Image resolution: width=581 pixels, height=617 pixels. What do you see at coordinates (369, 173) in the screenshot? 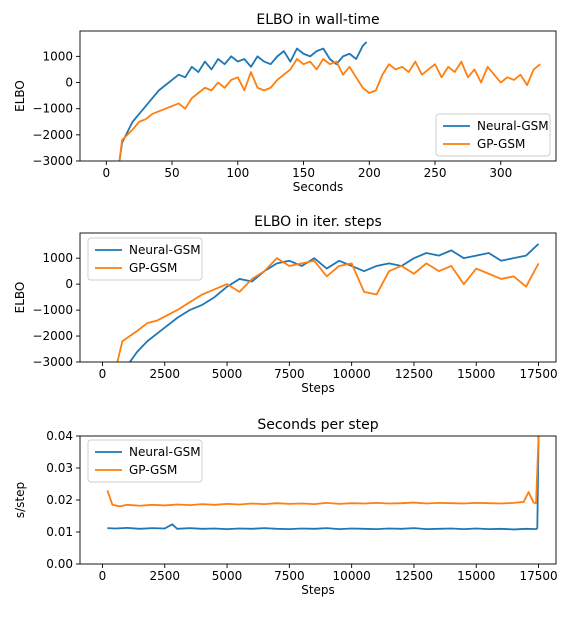
I see `x-tick-label: 200` at bounding box center [369, 173].